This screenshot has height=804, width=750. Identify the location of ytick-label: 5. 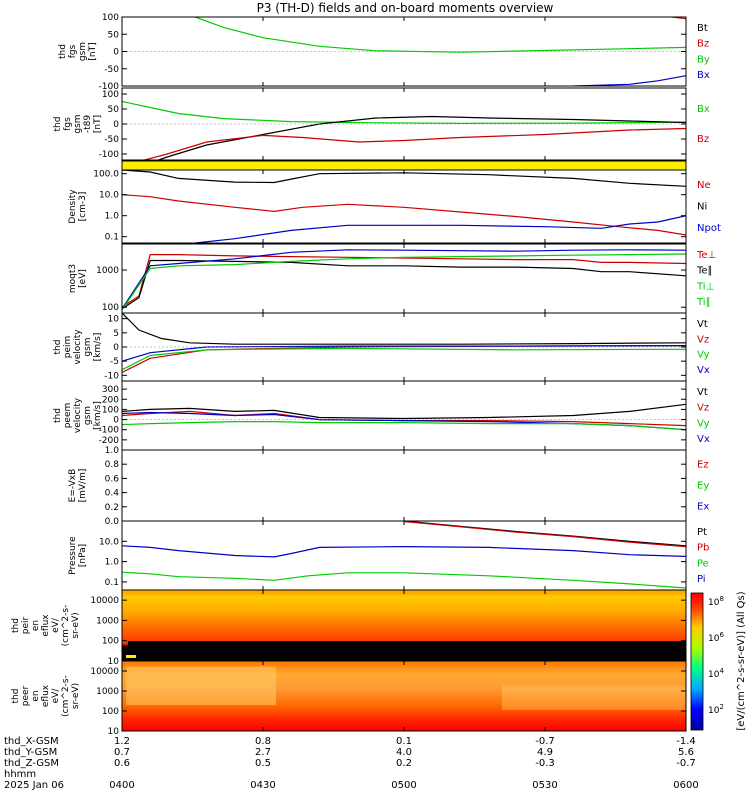
(116, 334).